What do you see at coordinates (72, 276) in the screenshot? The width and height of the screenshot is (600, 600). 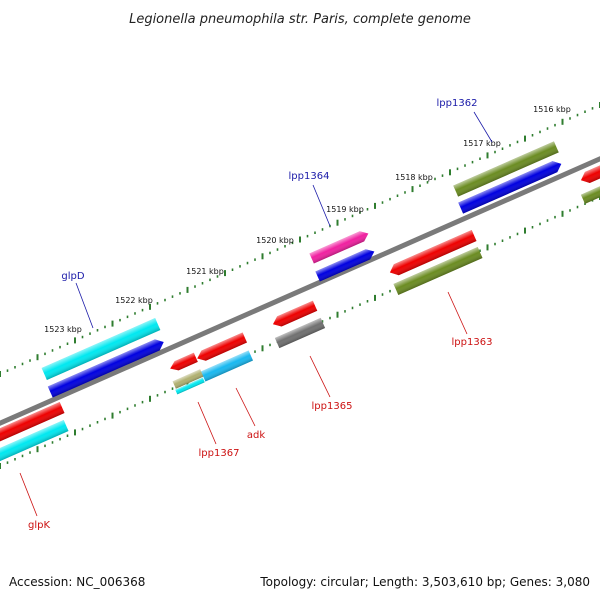 I see `gene-label-glpD: glpD` at bounding box center [72, 276].